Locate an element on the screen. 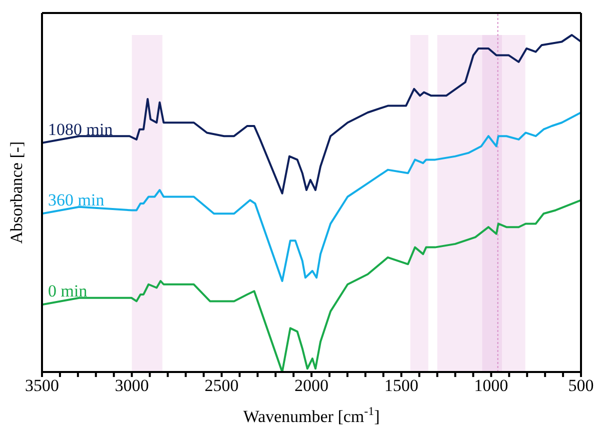 This screenshot has height=438, width=598. x-tick-label: 2500 is located at coordinates (221, 386).